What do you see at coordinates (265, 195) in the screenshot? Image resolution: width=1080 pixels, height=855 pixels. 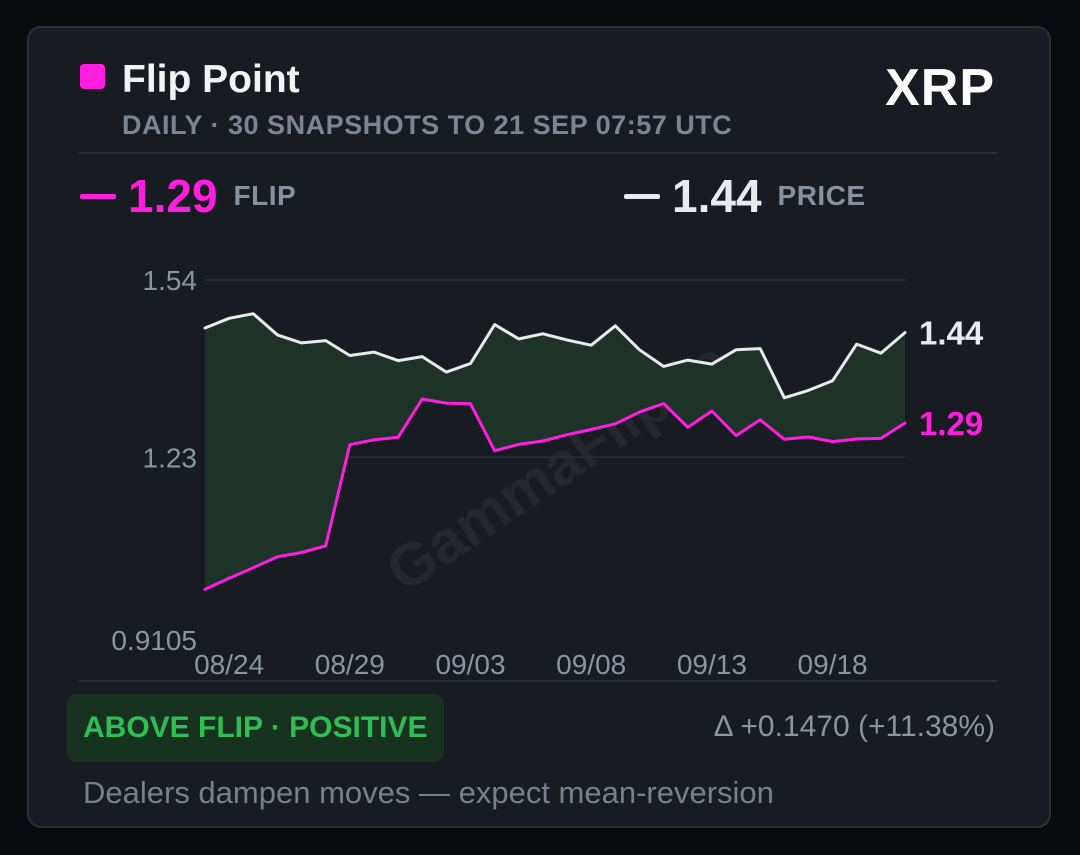 I see `flip-label: FLIP` at bounding box center [265, 195].